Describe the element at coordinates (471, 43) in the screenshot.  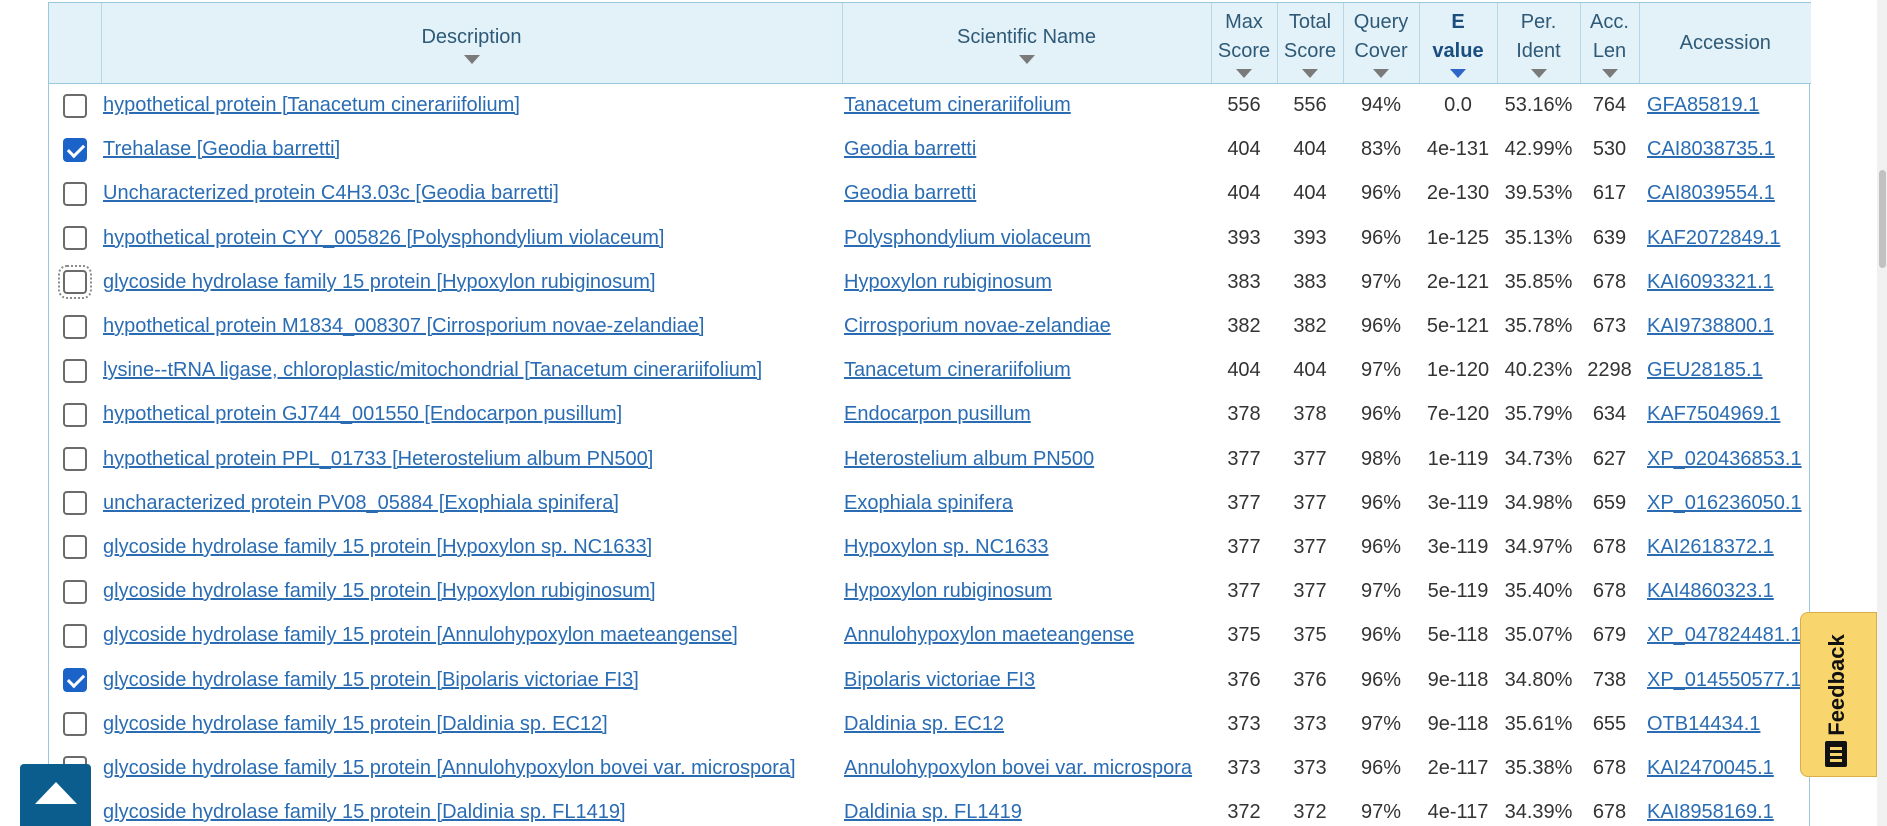
I see `header-description: Description` at that location.